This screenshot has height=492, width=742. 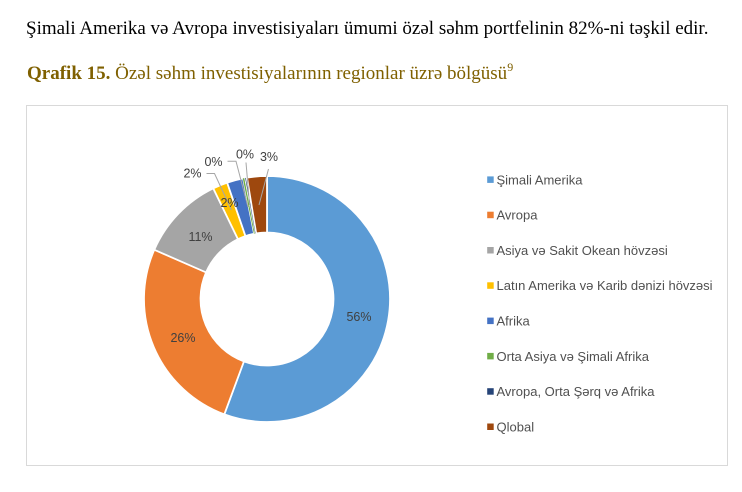 What do you see at coordinates (605, 285) in the screenshot?
I see `svg-text:Latın Amerika və Karib dənizi: Latın Amerika və Karib dənizi hövzəsi` at bounding box center [605, 285].